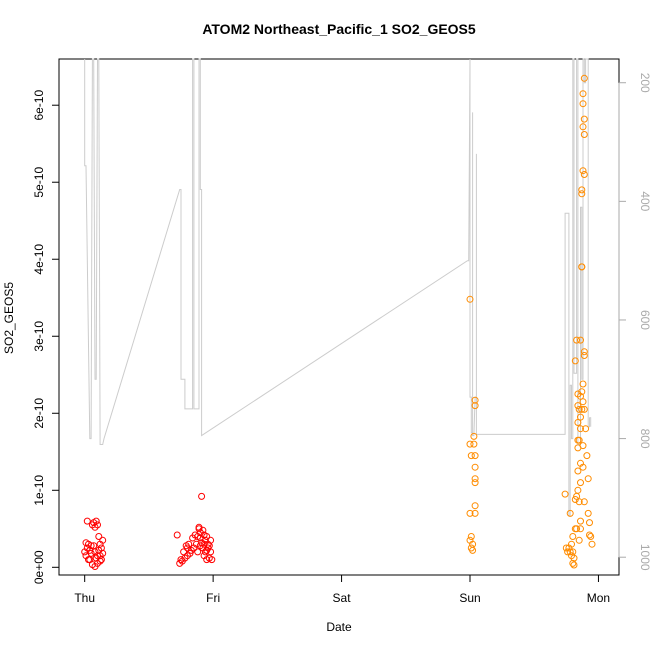 The height and width of the screenshot is (650, 650). What do you see at coordinates (598, 598) in the screenshot?
I see `x-tick-label: Mon` at bounding box center [598, 598].